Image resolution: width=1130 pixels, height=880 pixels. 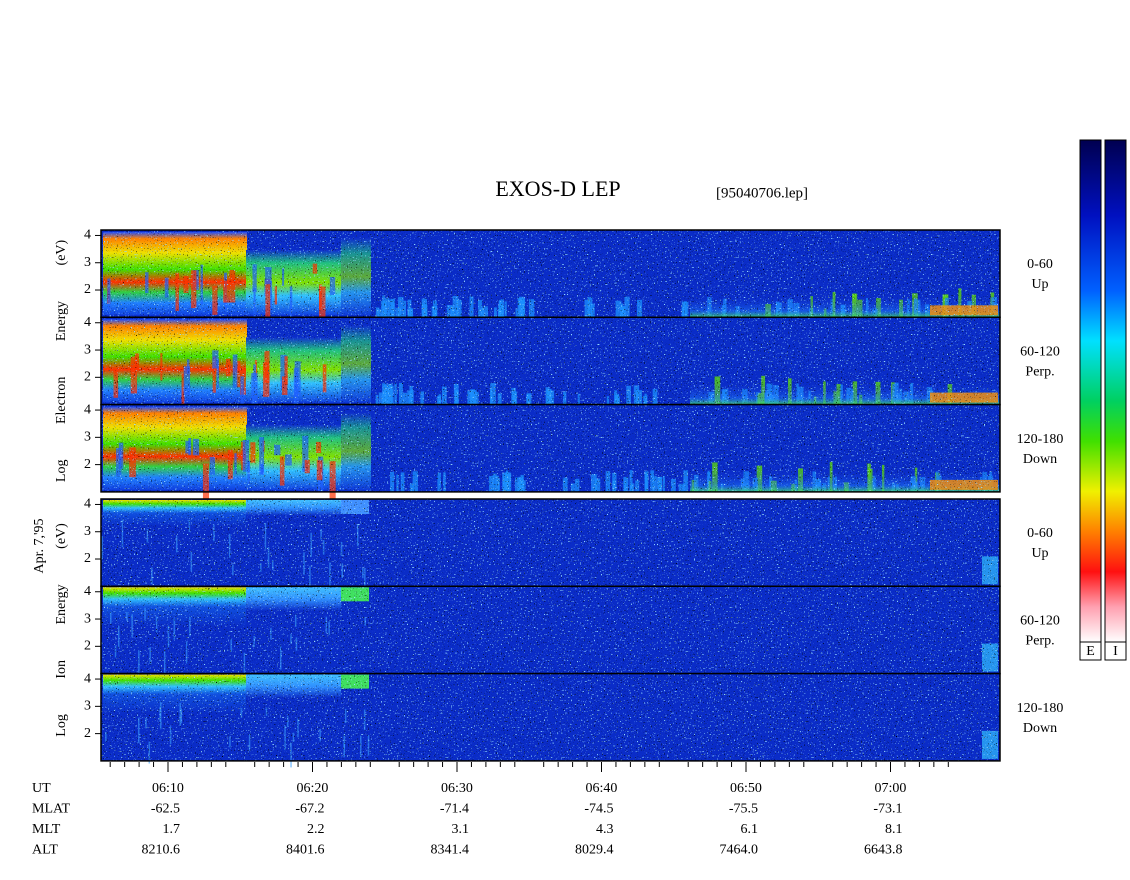 I want to click on ephemeris-value: 8.1, so click(x=894, y=829).